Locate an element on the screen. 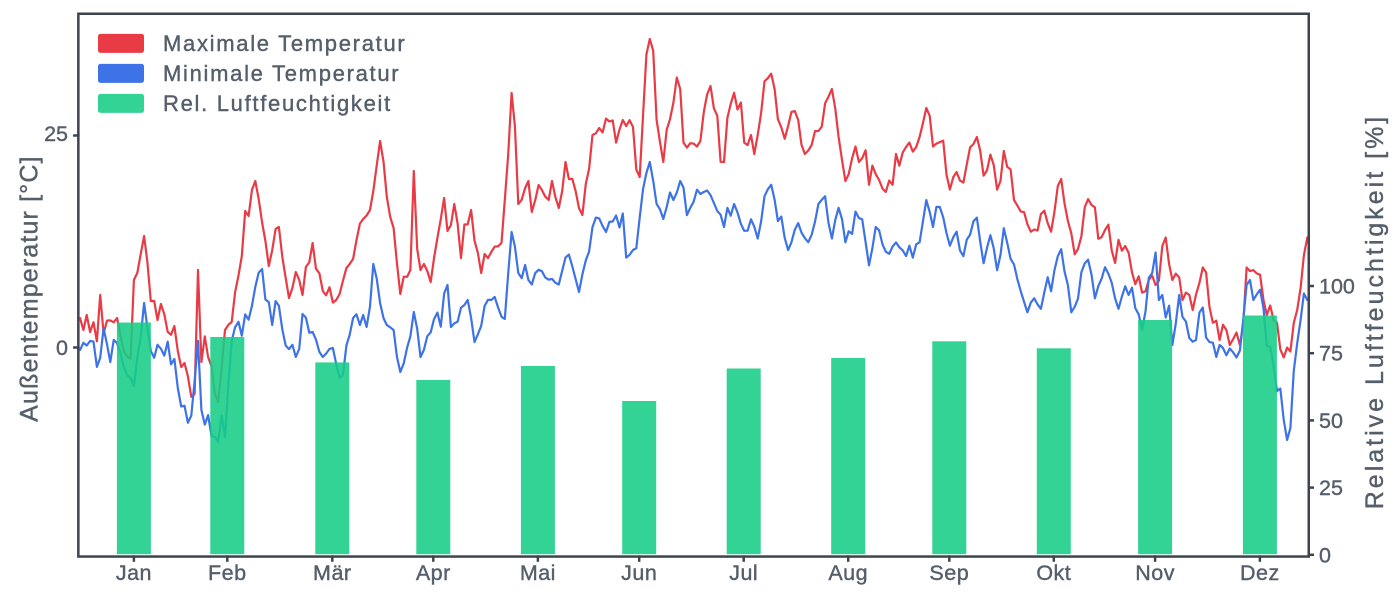  svg-text: Aug is located at coordinates (848, 573).